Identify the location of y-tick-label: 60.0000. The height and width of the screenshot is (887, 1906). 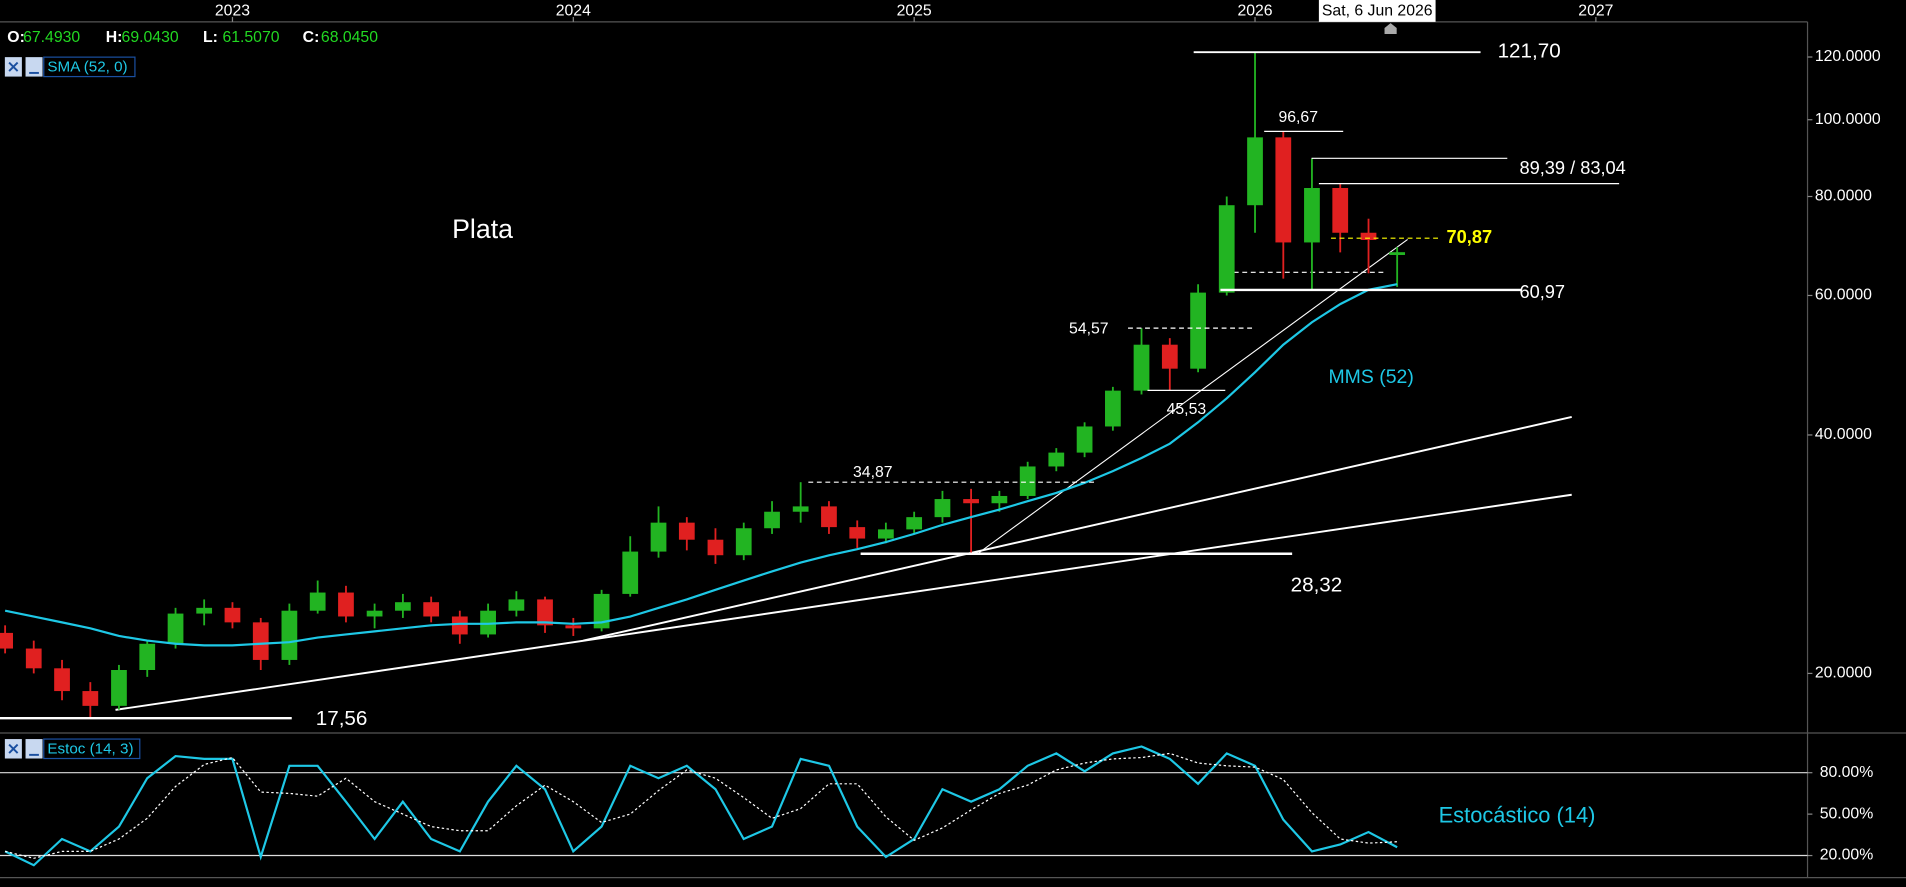
(1843, 295).